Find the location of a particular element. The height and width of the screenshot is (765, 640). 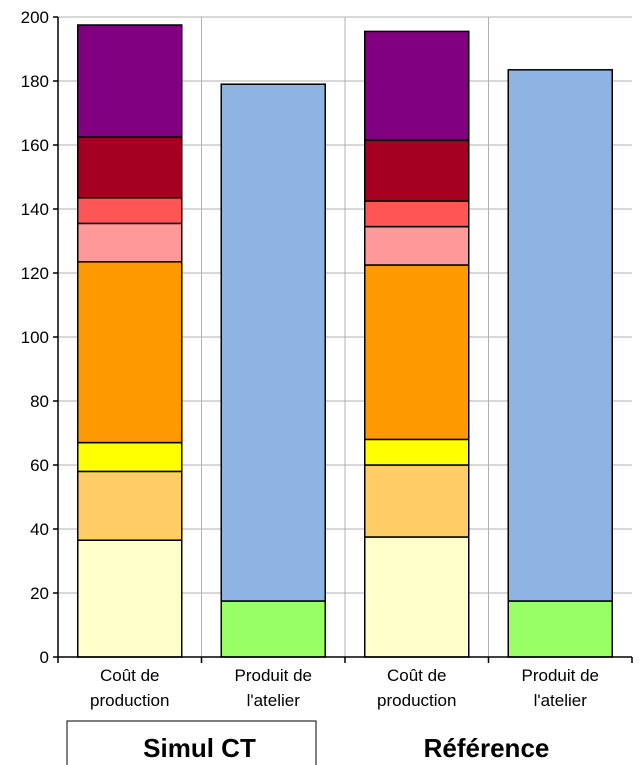

y-tick-label-160: 160 is located at coordinates (35, 145).